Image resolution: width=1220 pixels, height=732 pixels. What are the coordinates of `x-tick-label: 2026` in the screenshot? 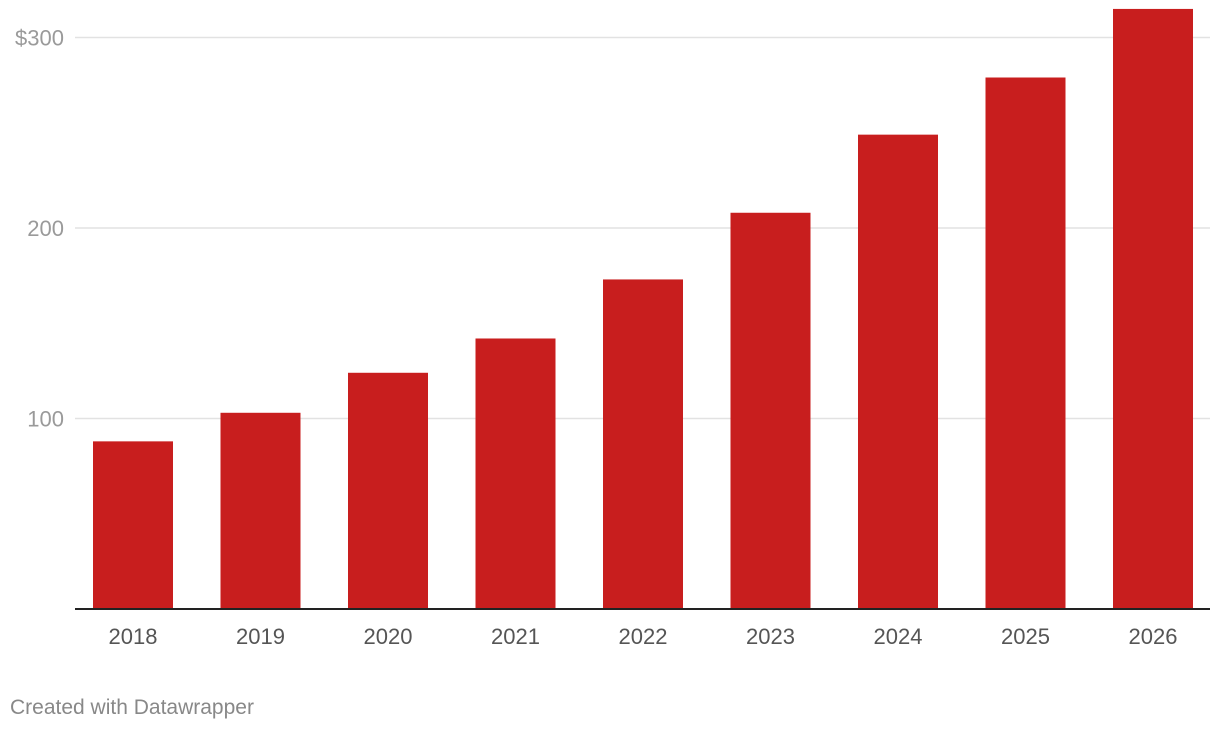 It's located at (1153, 636).